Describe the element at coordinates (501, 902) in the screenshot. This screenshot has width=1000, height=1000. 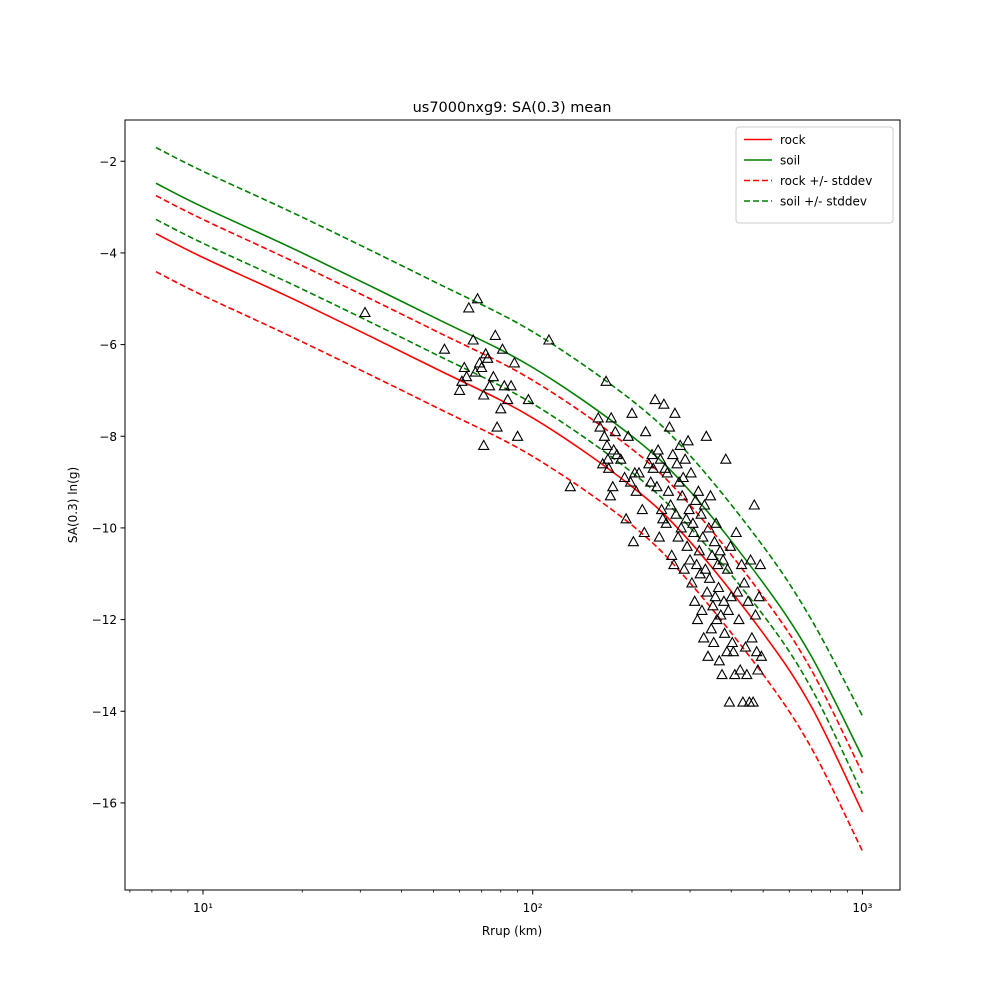
I see `x-axis: 10¹ 10² 10³` at that location.